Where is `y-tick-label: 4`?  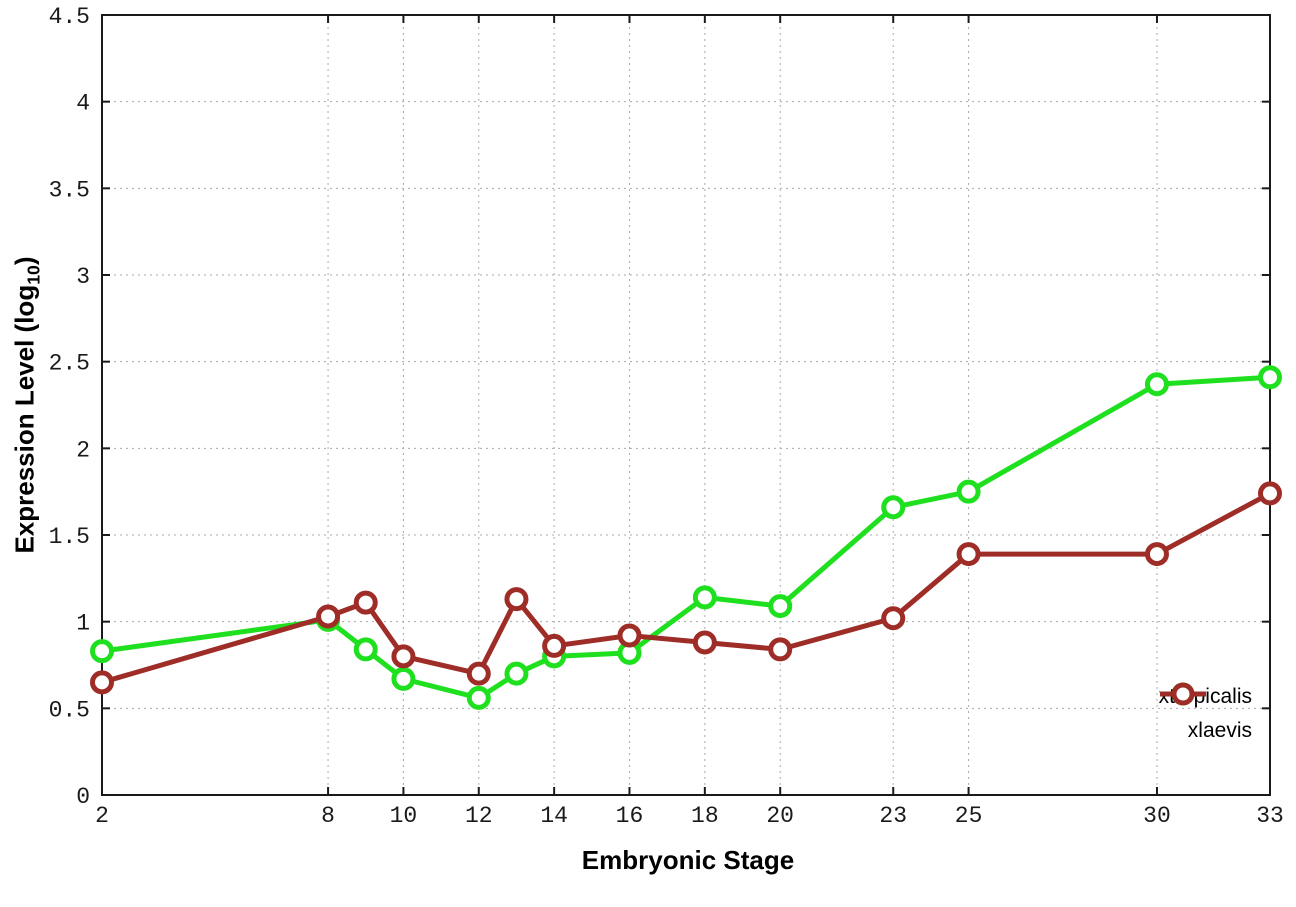 y-tick-label: 4 is located at coordinates (83, 104).